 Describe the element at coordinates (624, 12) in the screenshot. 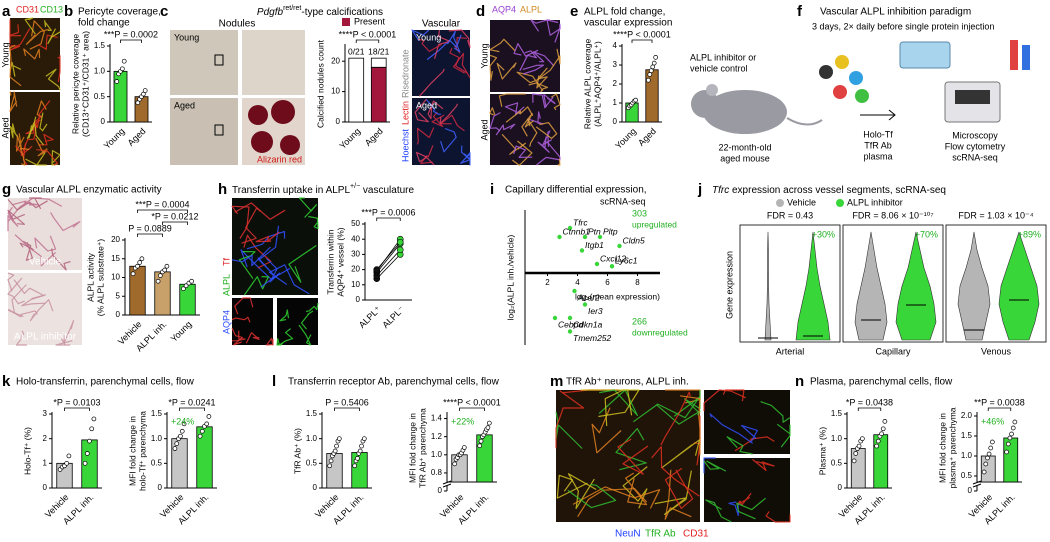

I see `panel-title: ALPL fold change,` at that location.